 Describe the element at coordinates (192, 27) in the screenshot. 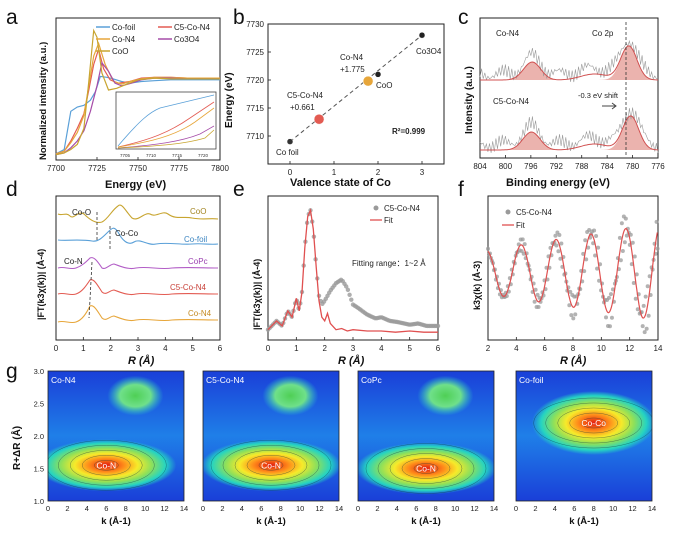

I see `legend-label-c5: C5-Co-N4` at that location.